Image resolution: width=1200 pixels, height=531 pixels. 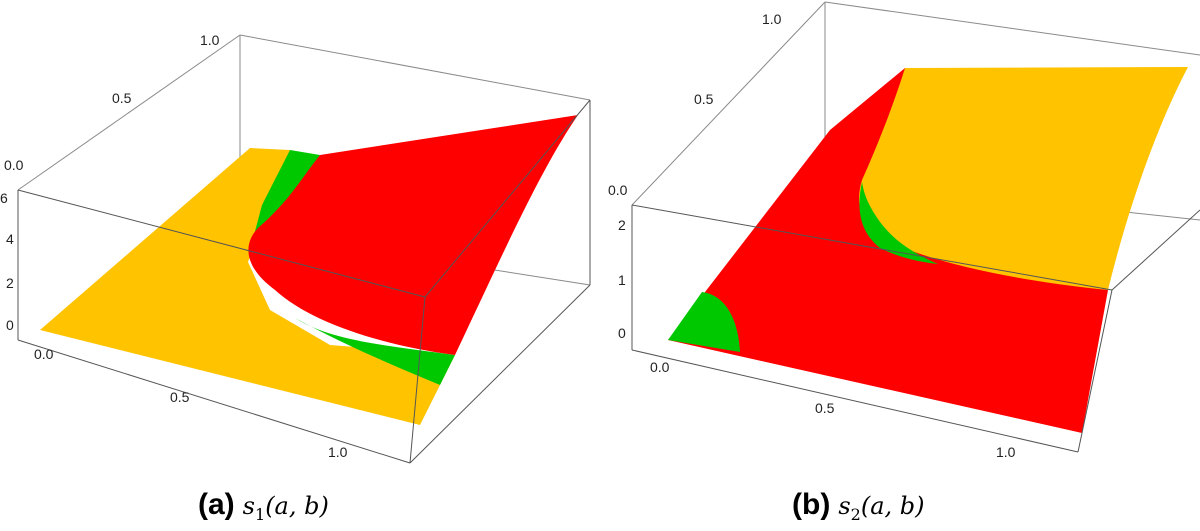 What do you see at coordinates (14, 165) in the screenshot?
I see `panel-a-back-tick-0.0: 0.0` at bounding box center [14, 165].